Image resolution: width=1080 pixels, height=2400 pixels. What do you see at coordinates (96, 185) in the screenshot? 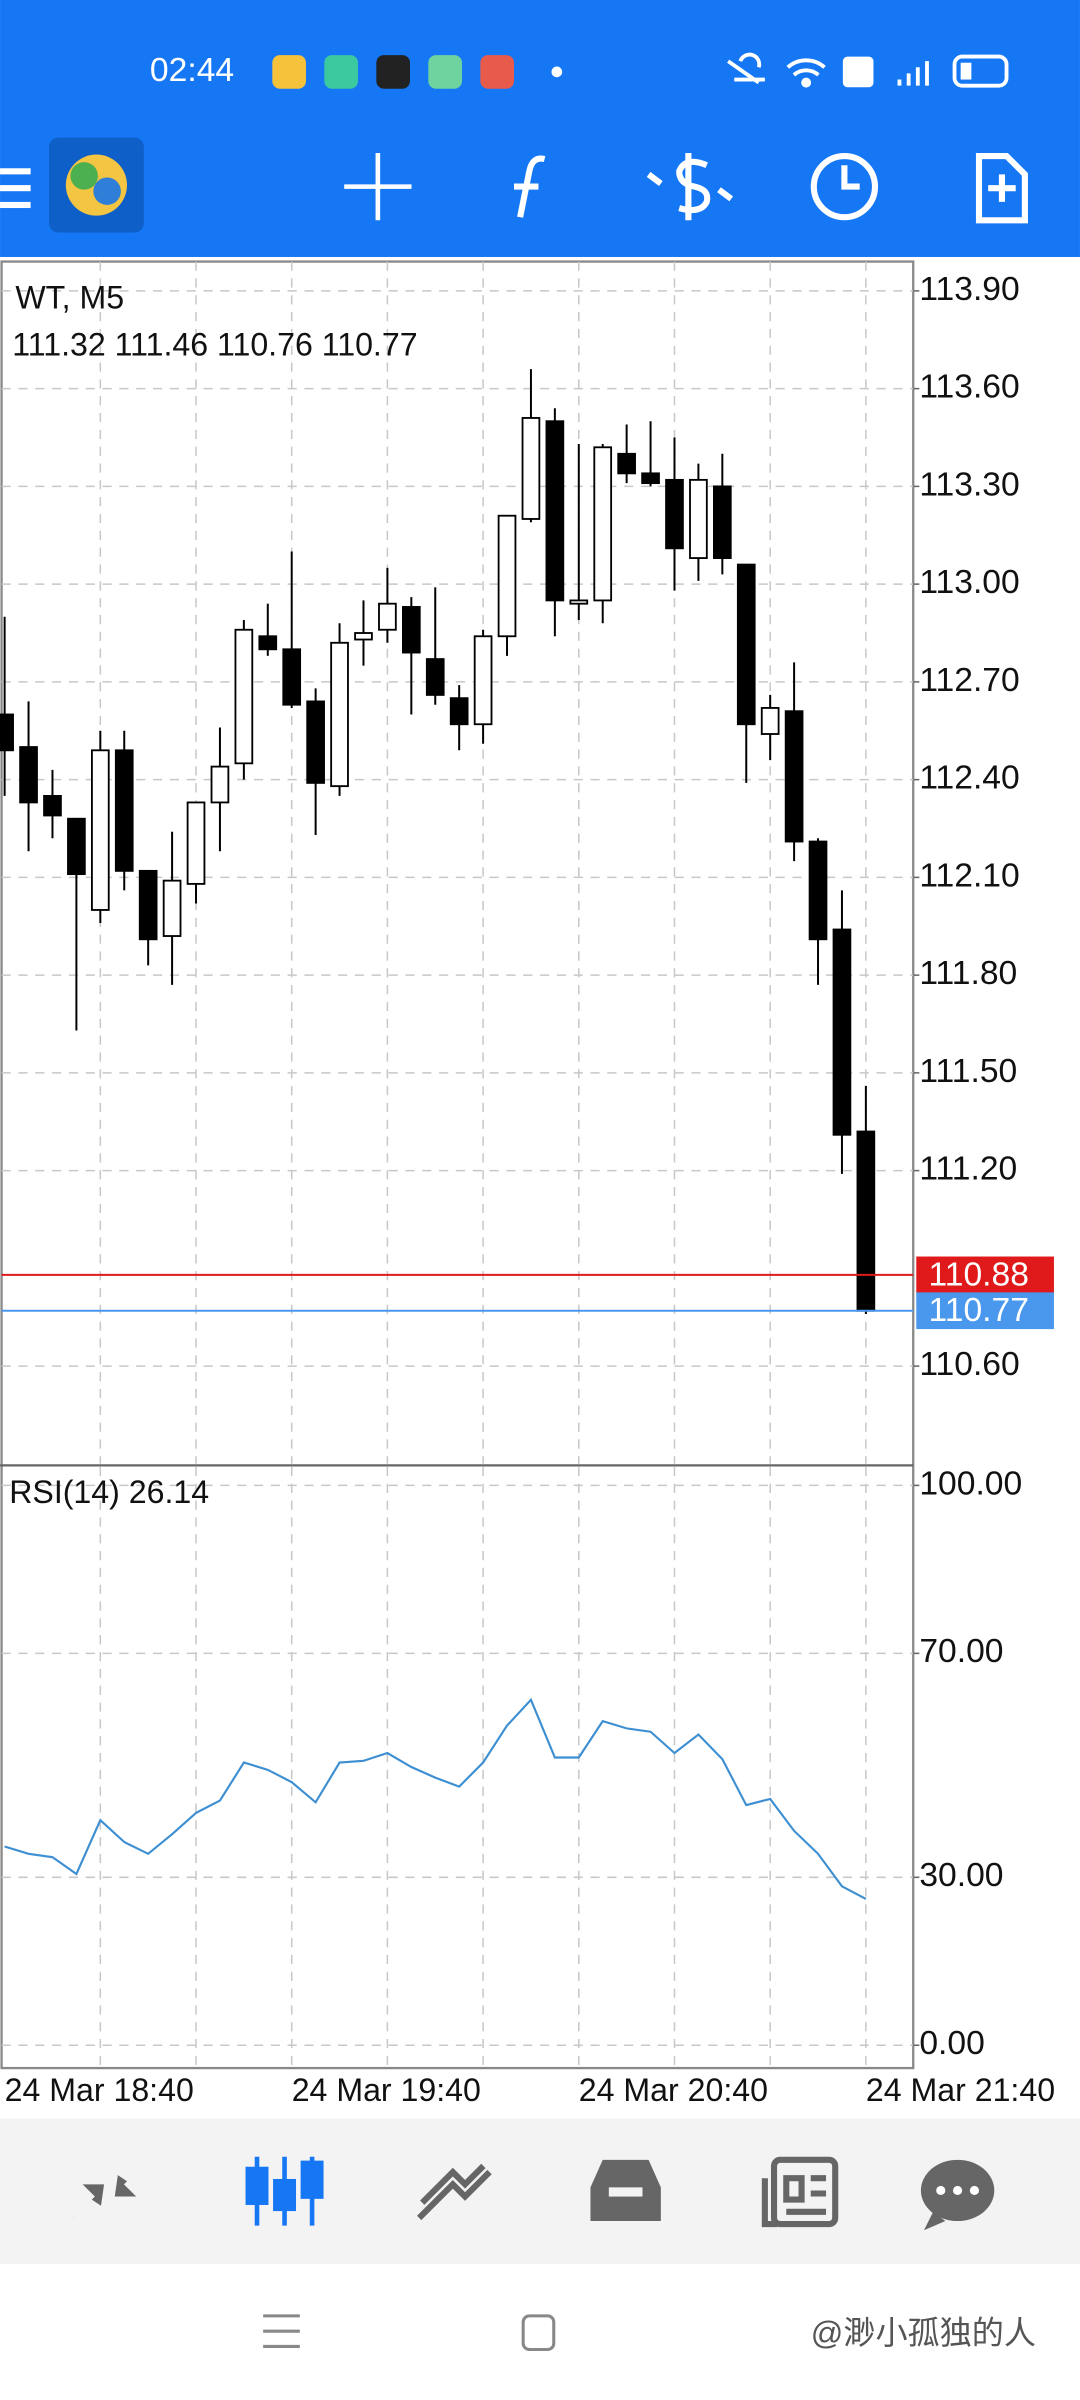
I see `mt4-logo` at bounding box center [96, 185].